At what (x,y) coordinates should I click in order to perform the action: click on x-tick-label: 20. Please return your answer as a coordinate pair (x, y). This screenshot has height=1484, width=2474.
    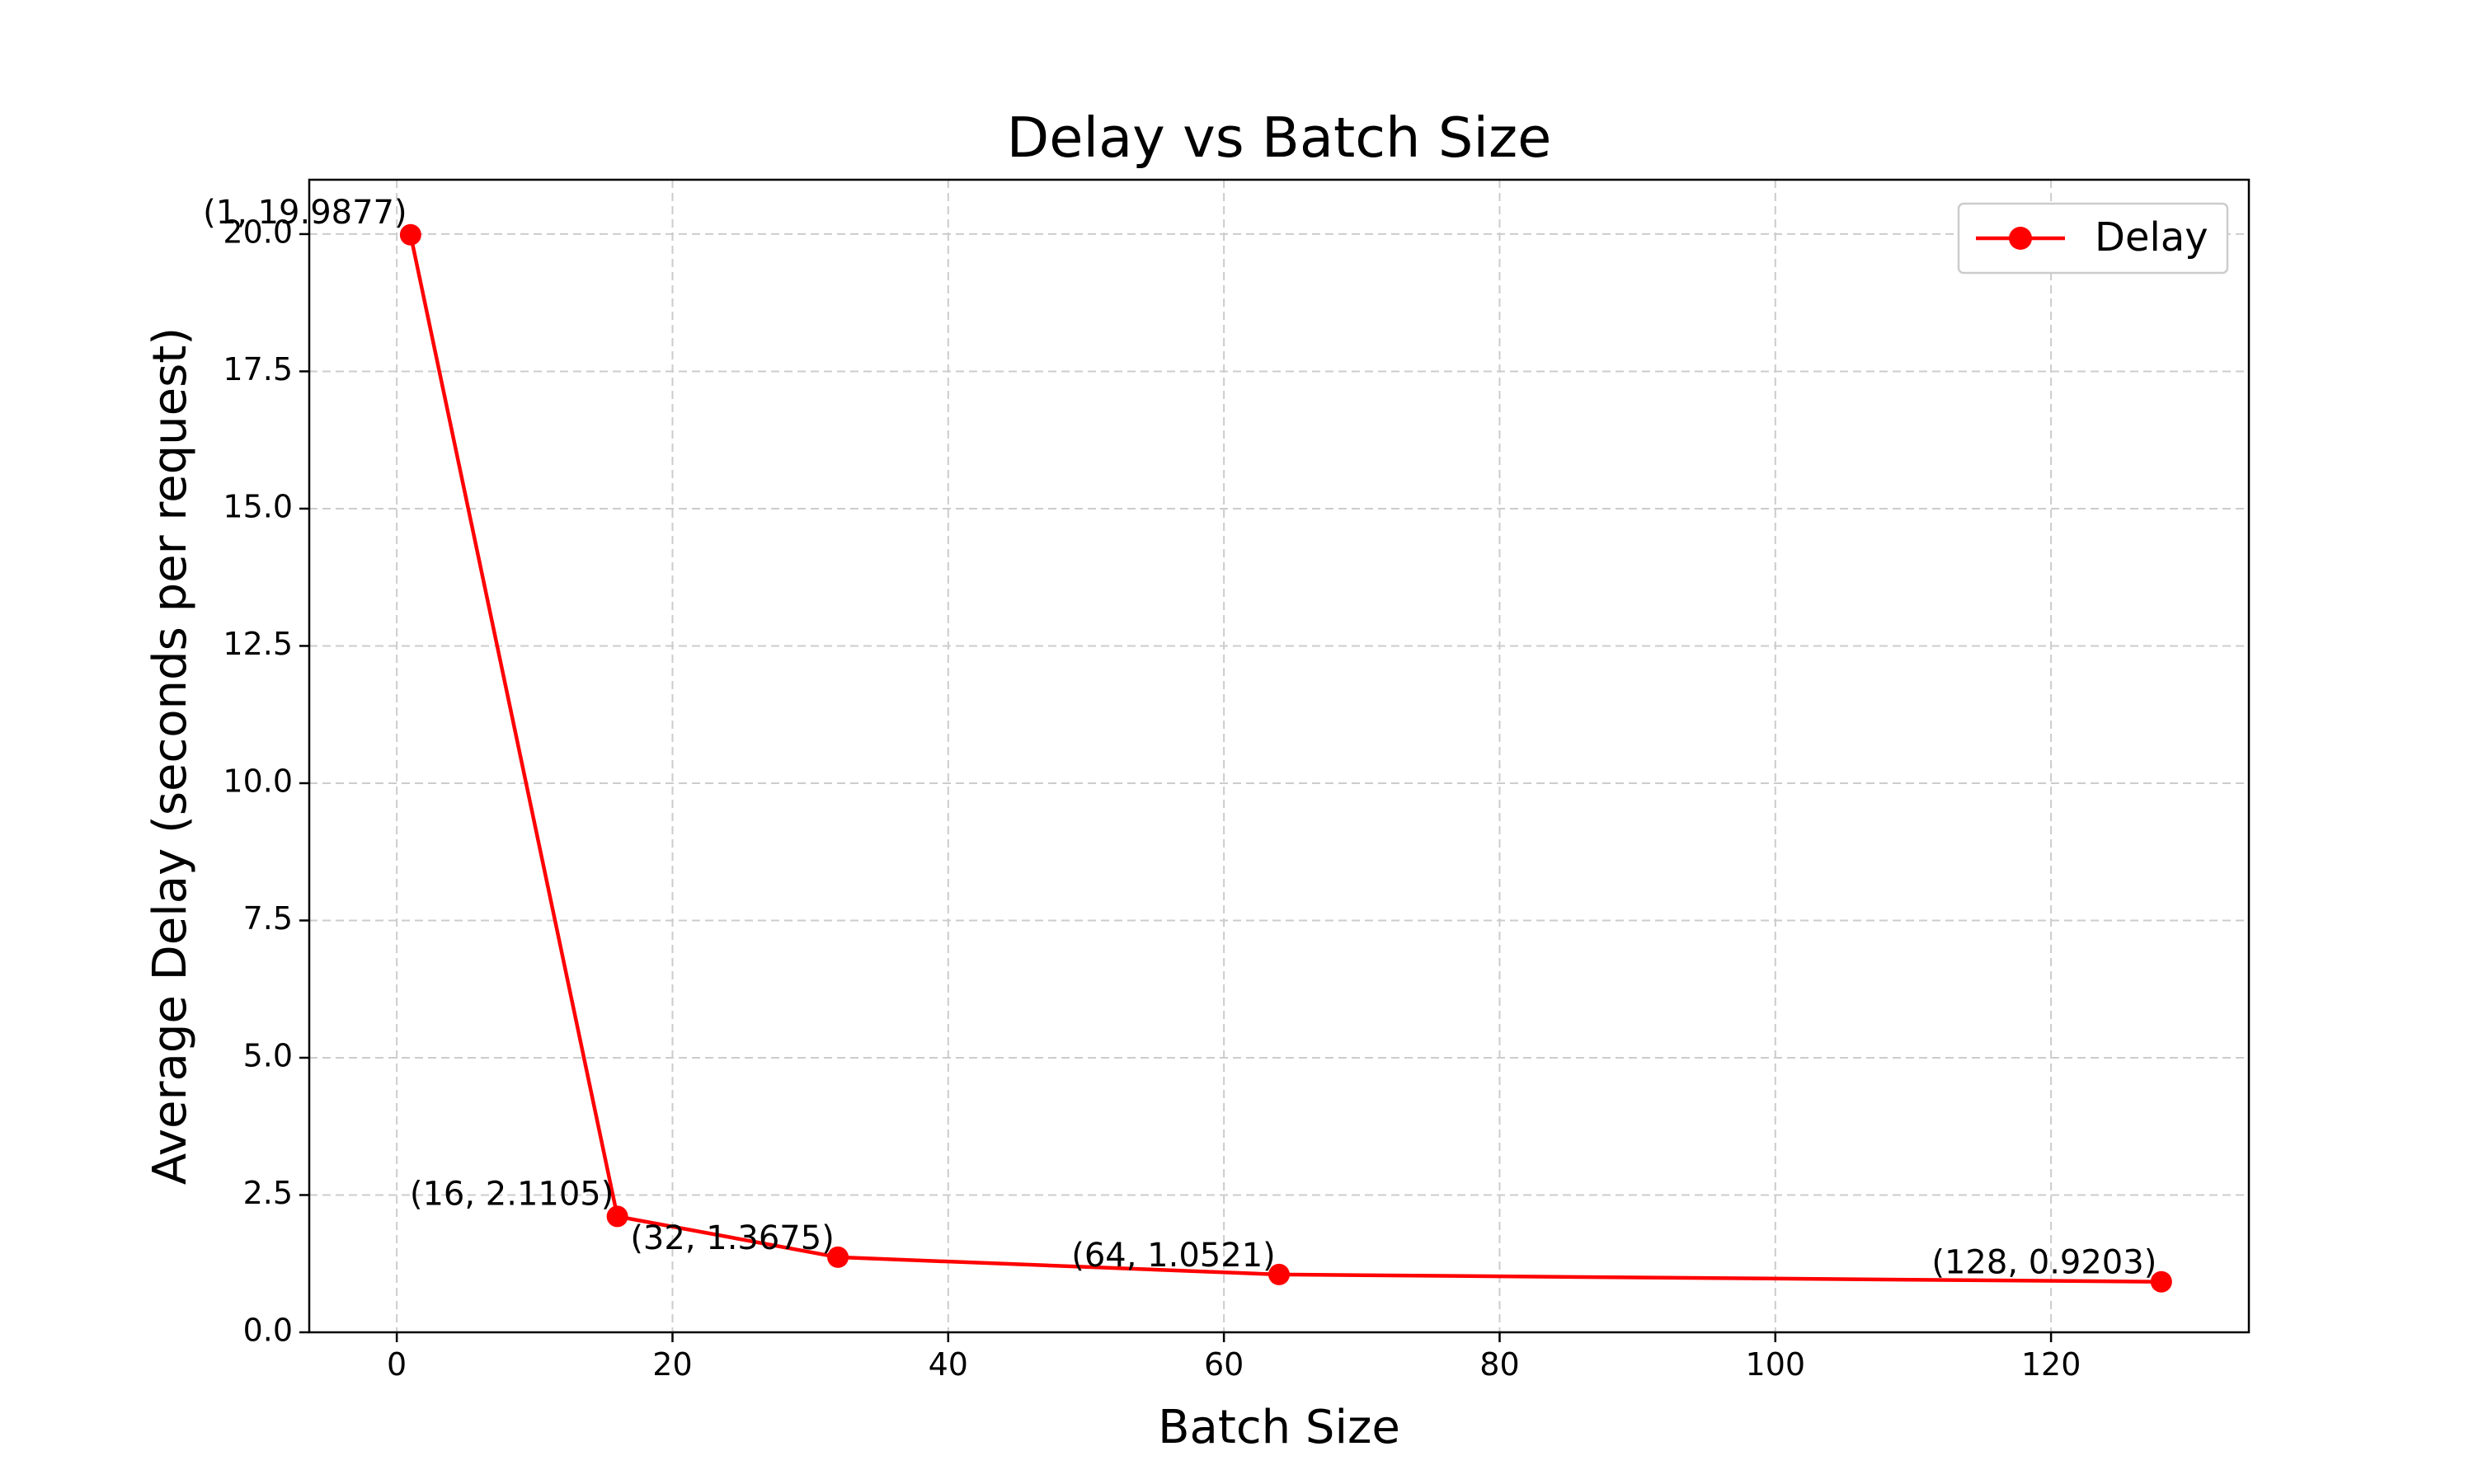
    Looking at the image, I should click on (672, 1364).